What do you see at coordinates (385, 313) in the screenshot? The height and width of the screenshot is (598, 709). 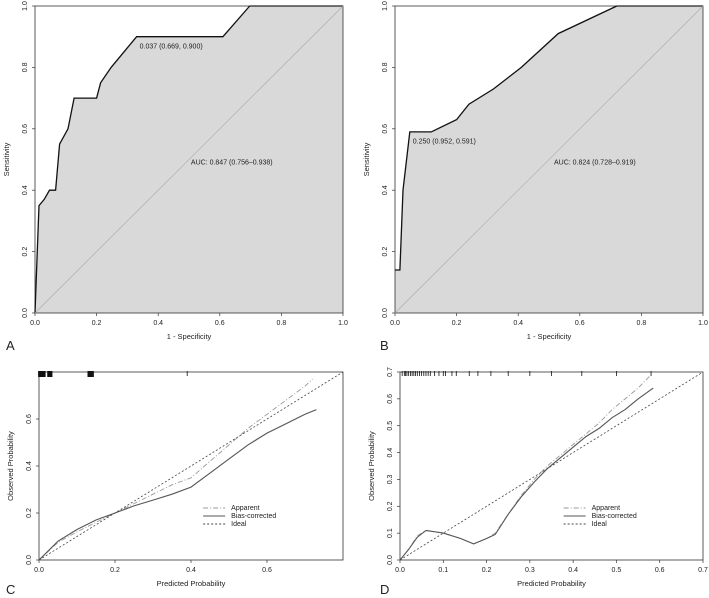 I see `y-tick-label-b-0: 0.0` at bounding box center [385, 313].